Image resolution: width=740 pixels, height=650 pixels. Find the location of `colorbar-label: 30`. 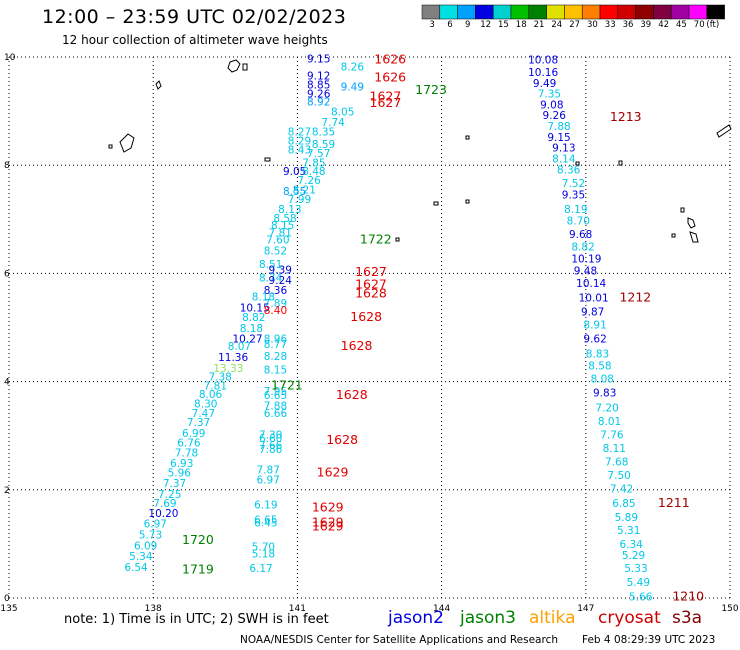

colorbar-label: 30 is located at coordinates (592, 25).